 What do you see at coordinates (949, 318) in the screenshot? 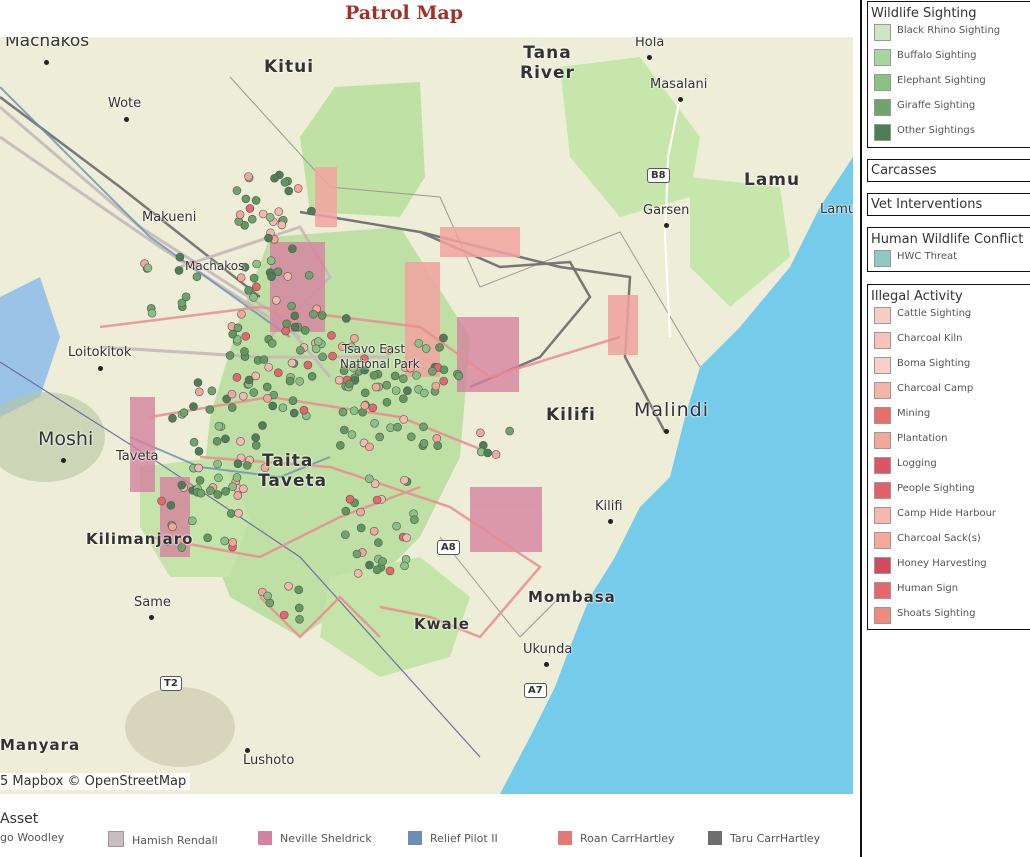
I see `legend-item: Cattle Sighting` at bounding box center [949, 318].